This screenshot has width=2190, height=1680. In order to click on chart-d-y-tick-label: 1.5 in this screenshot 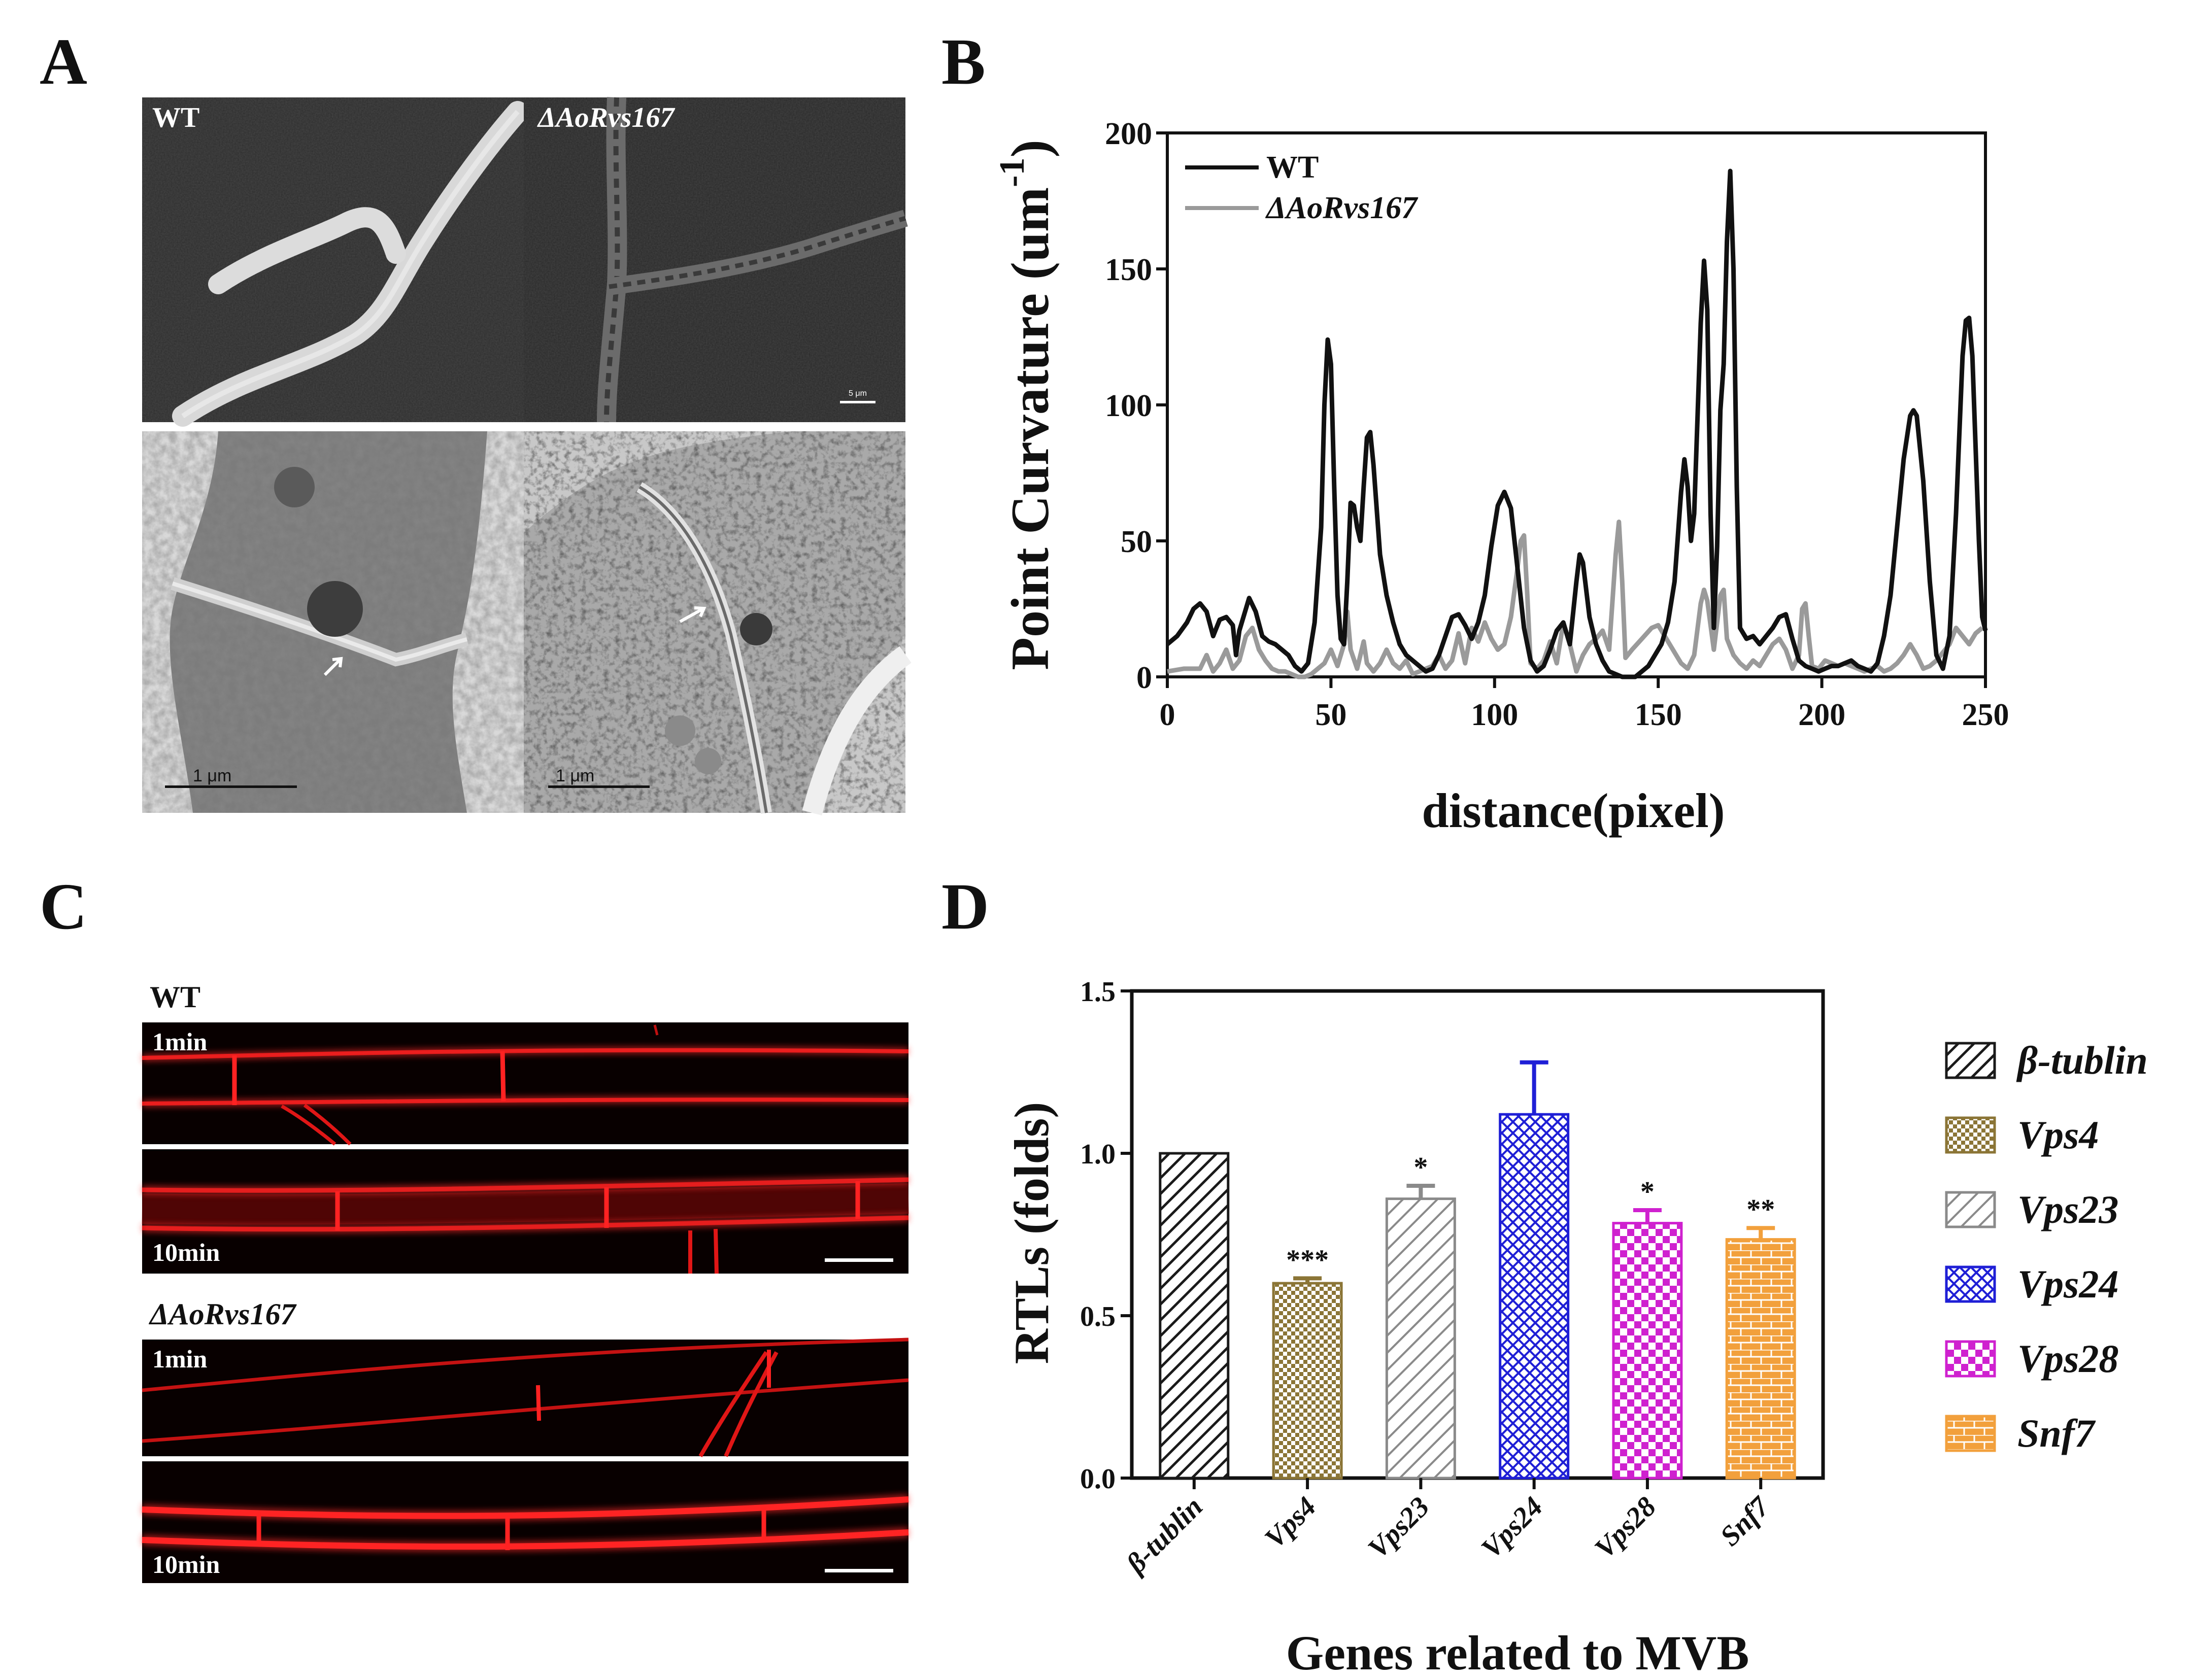, I will do `click(1098, 992)`.